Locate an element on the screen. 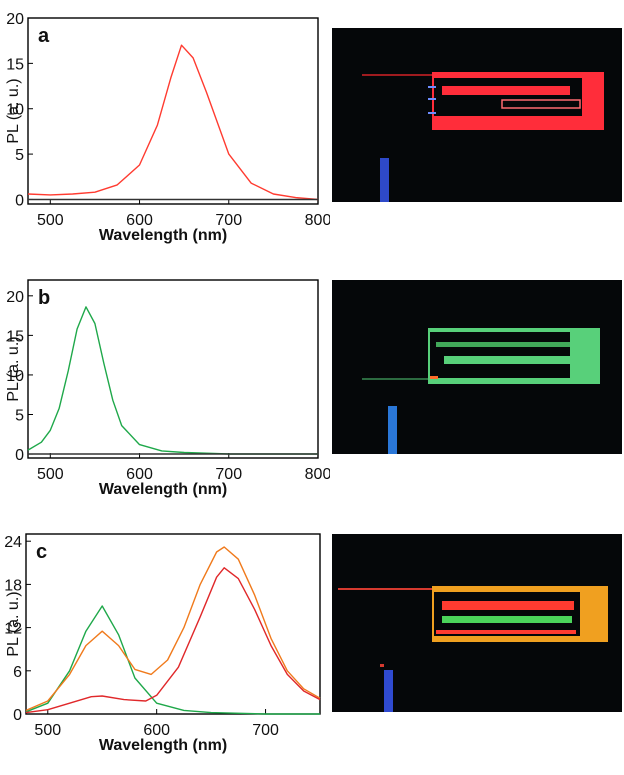  device-photo-a is located at coordinates (477, 115).